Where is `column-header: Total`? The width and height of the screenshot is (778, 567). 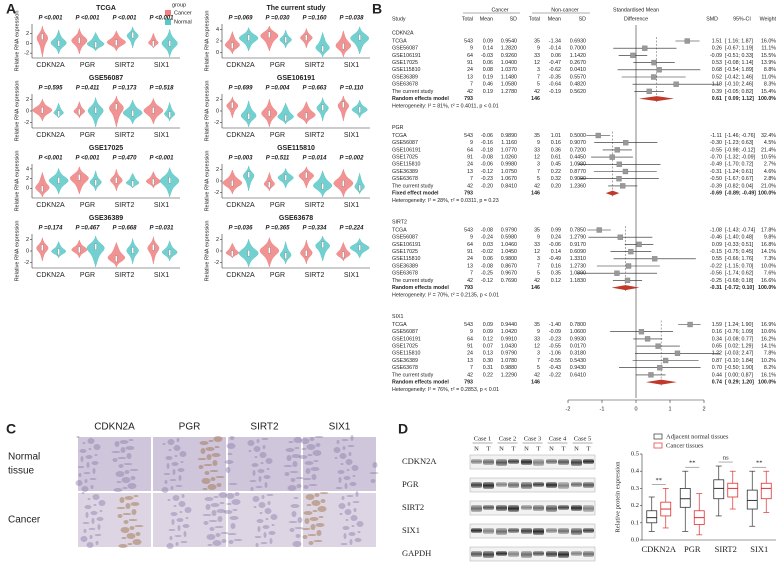 column-header: Total is located at coordinates (534, 19).